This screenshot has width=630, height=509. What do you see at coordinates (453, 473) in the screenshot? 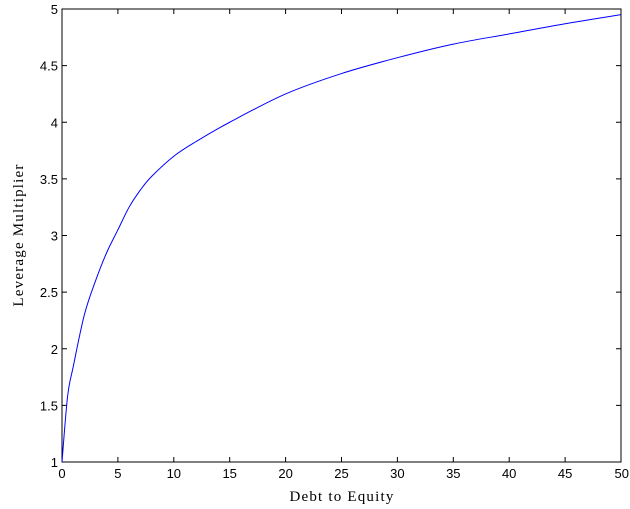
I see `x-tick-label: 35` at bounding box center [453, 473].